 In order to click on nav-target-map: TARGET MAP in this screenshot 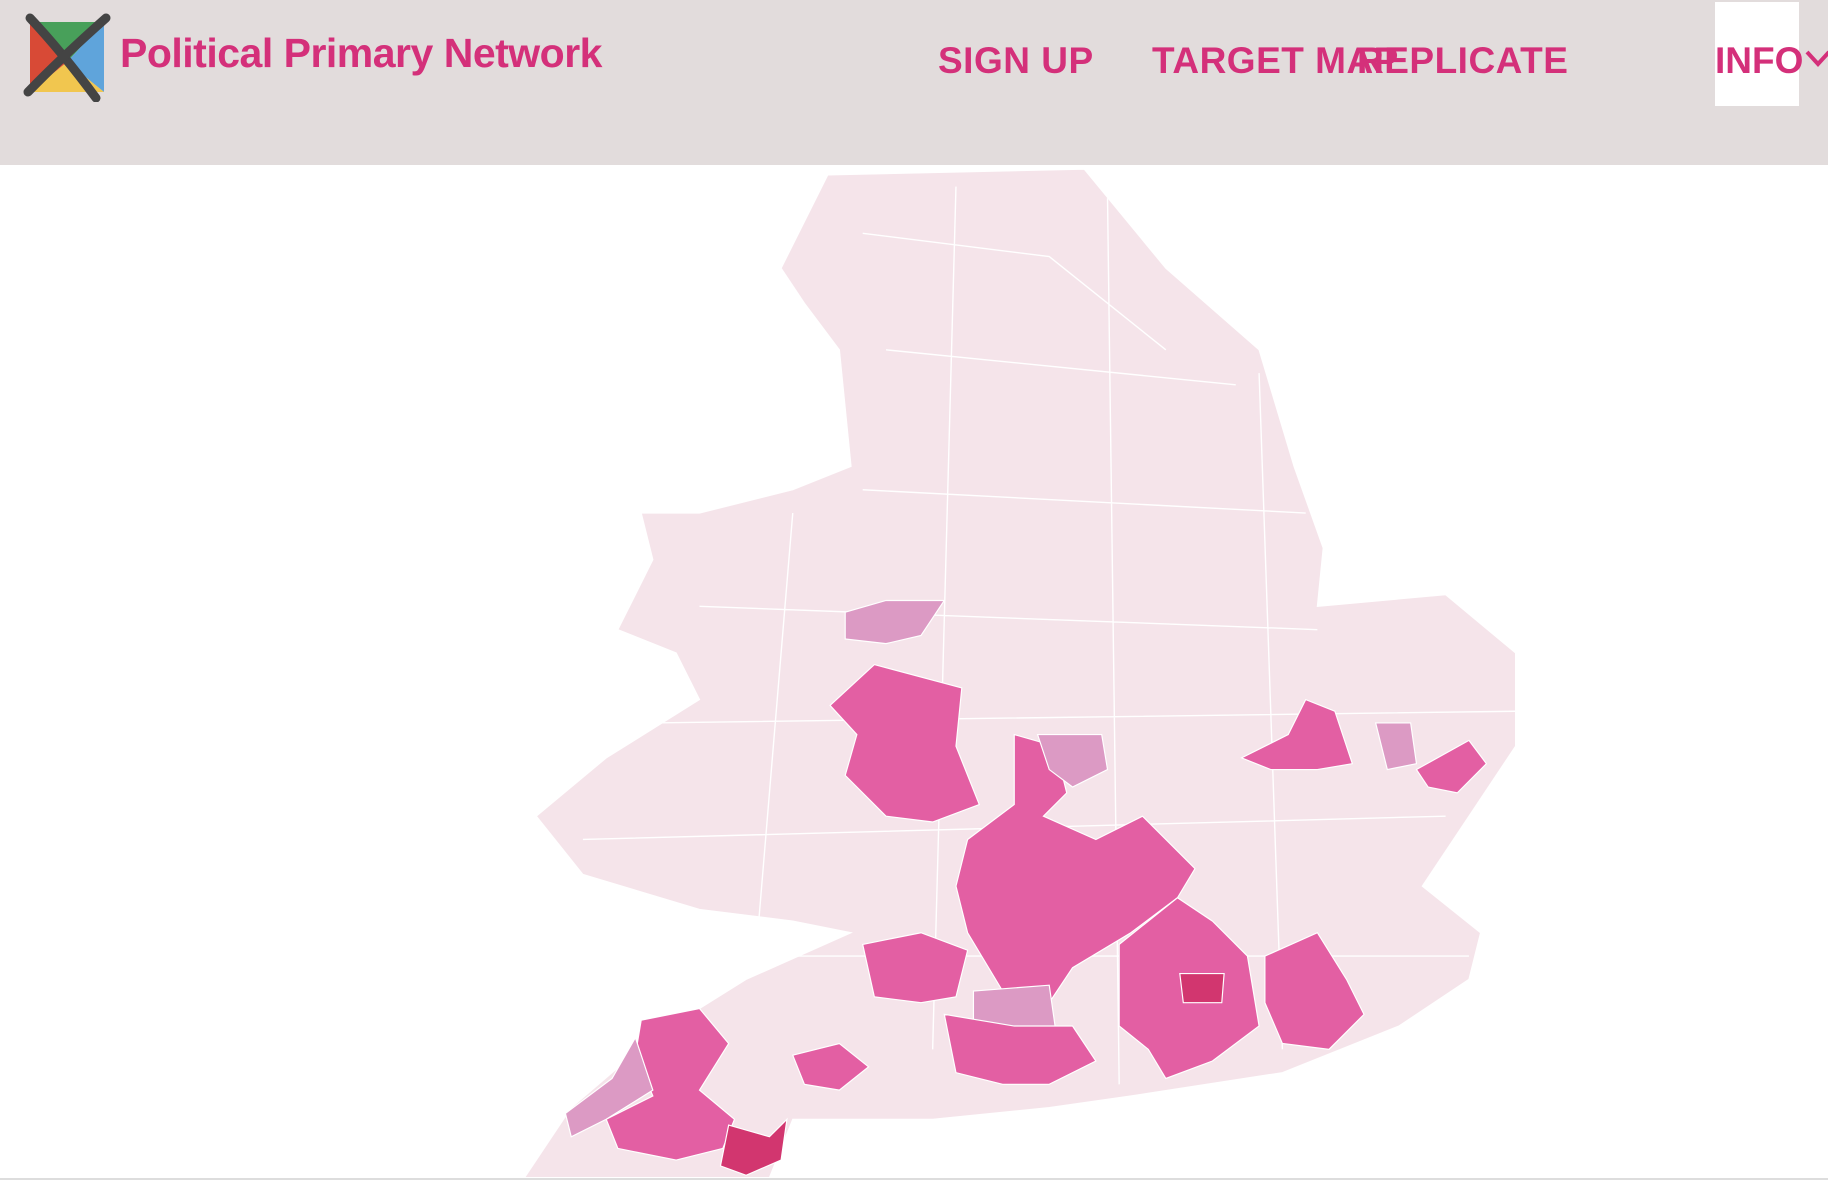, I will do `click(1275, 60)`.